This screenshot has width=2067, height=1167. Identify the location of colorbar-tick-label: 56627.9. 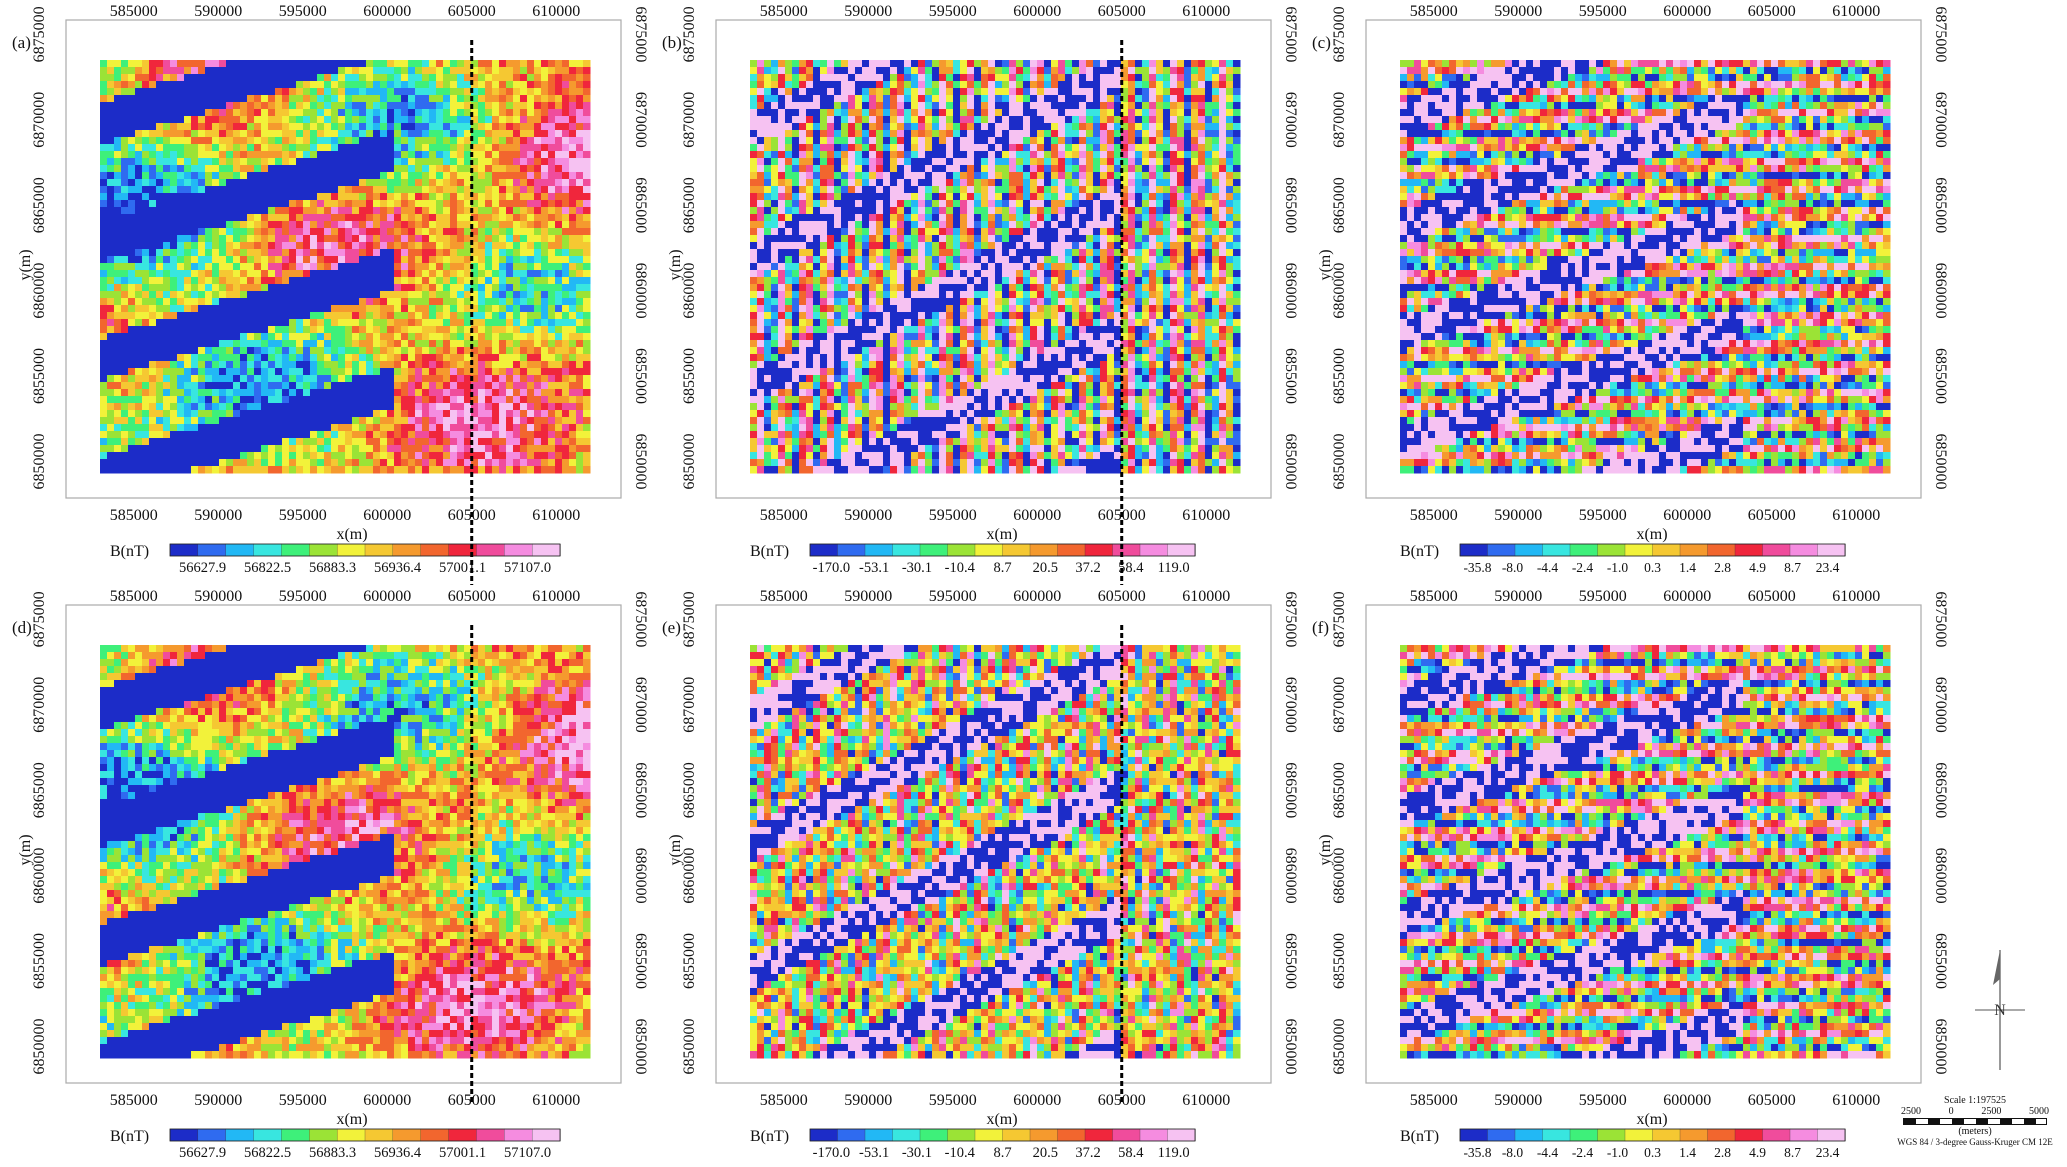
(202, 1153).